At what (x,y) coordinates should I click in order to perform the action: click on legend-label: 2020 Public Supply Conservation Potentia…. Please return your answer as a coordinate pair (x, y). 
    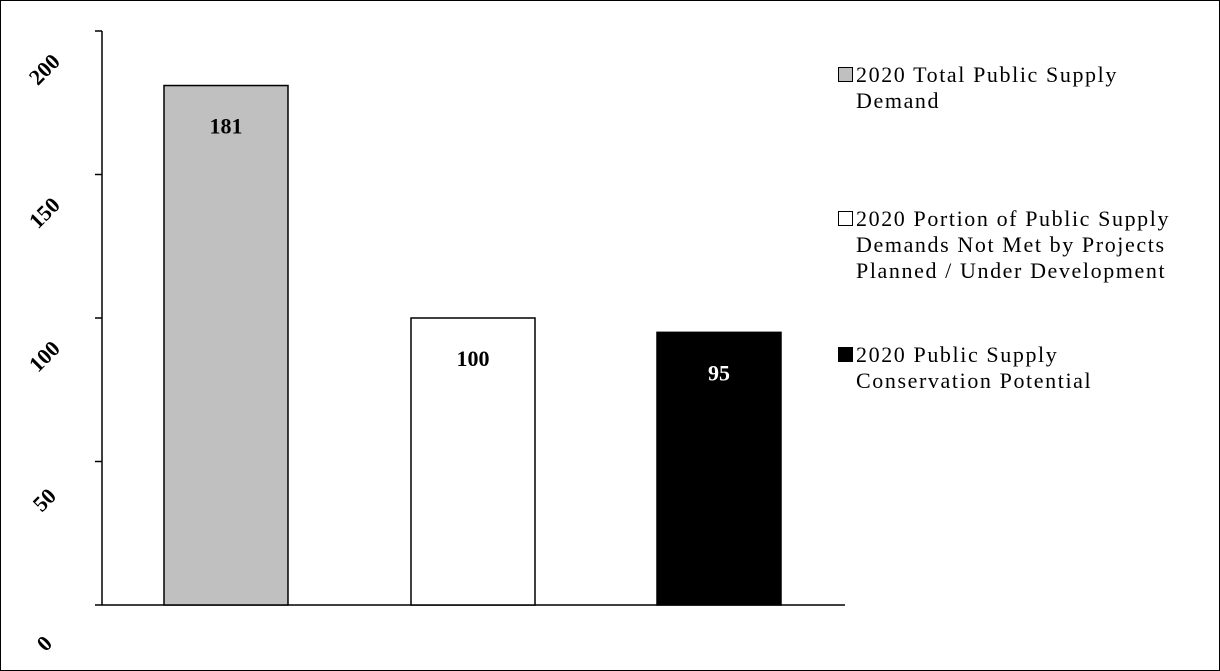
    Looking at the image, I should click on (974, 367).